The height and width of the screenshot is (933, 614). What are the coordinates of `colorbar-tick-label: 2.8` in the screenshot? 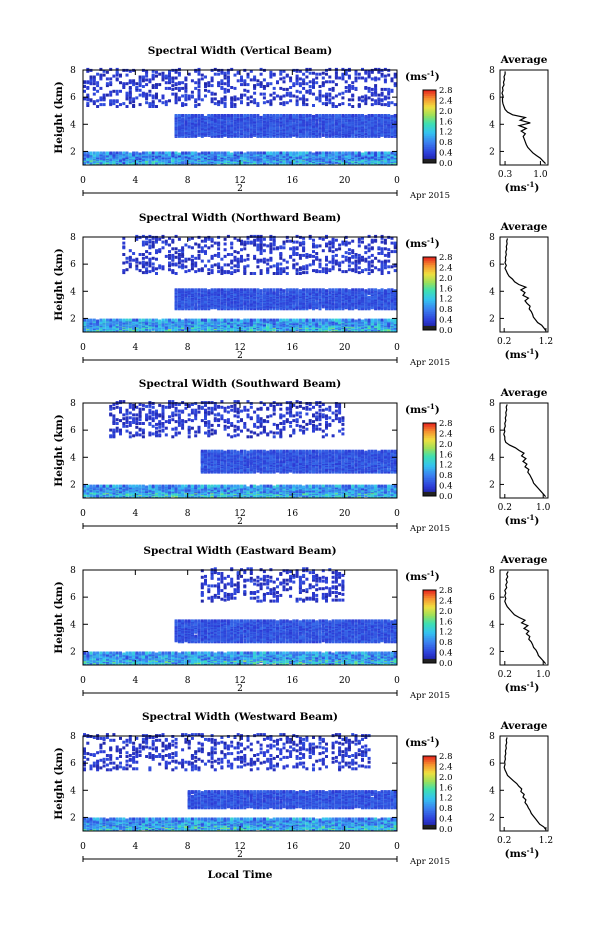 It's located at (446, 91).